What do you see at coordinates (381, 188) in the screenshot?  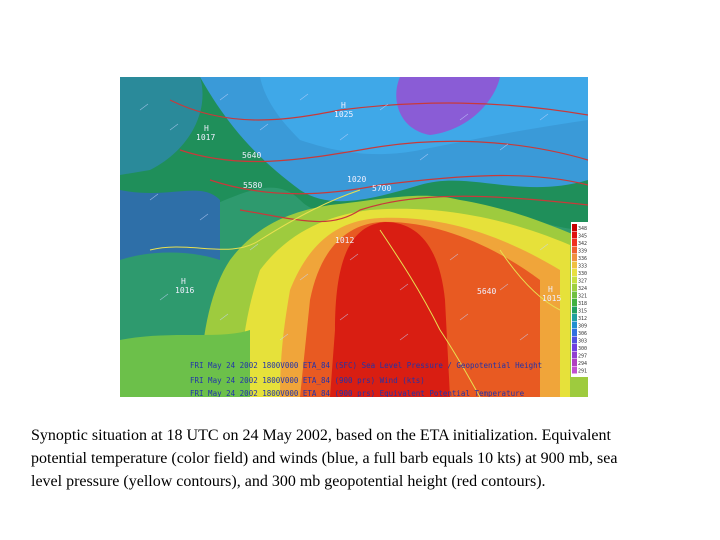 I see `map-label: 5700` at bounding box center [381, 188].